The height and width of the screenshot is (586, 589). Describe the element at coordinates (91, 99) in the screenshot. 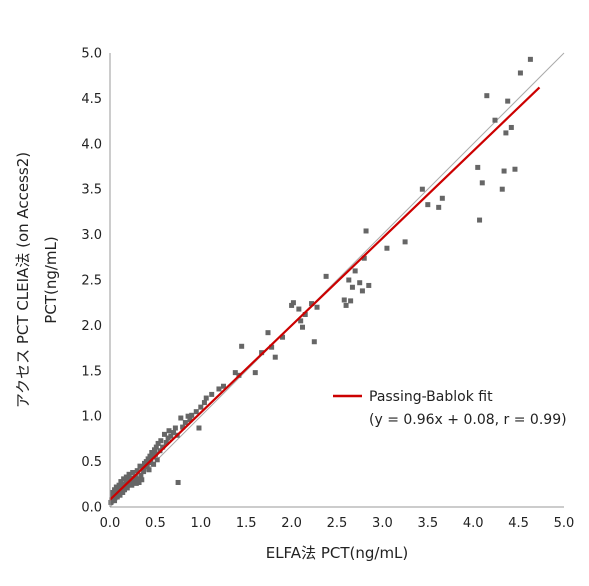

I see `y-tick-label: 4.5` at that location.